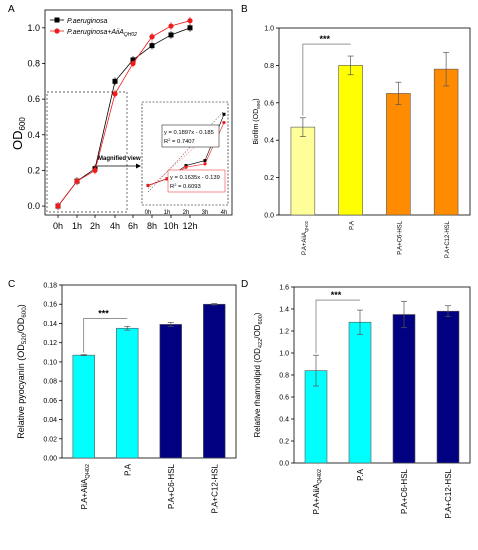 This screenshot has height=550, width=478. I want to click on fit-box-black, so click(190, 136).